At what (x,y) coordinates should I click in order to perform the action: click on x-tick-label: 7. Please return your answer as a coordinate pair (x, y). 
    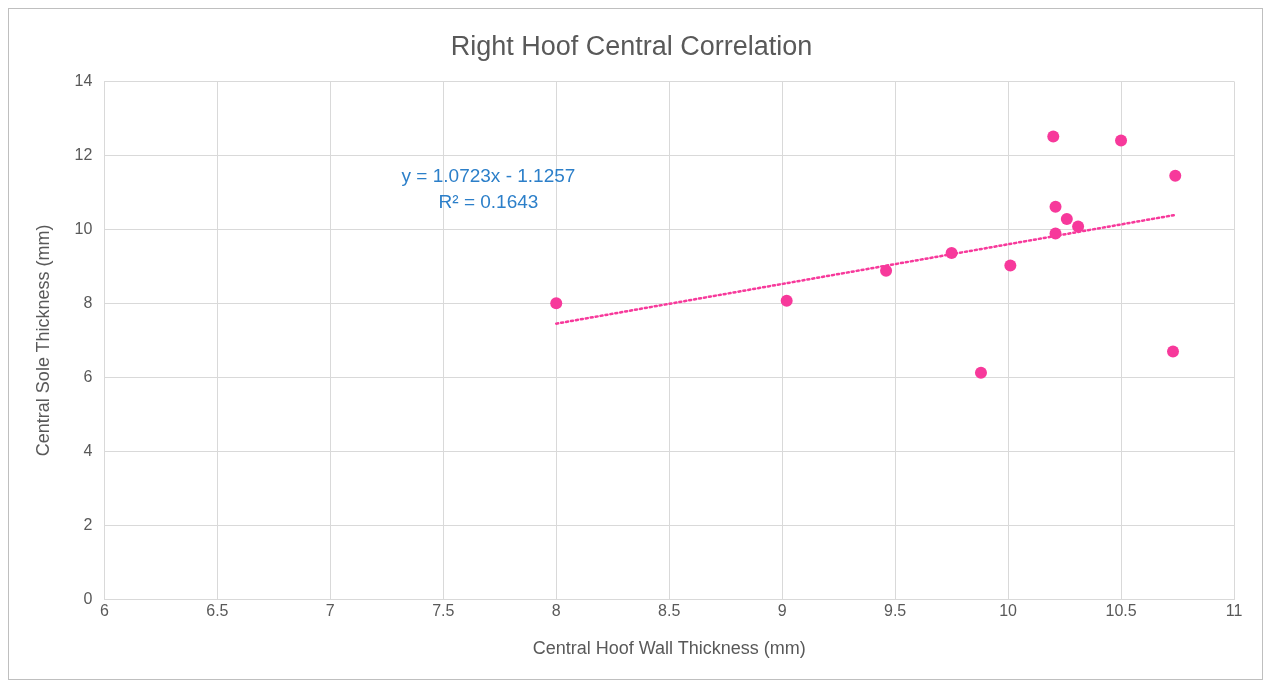
    Looking at the image, I should click on (330, 611).